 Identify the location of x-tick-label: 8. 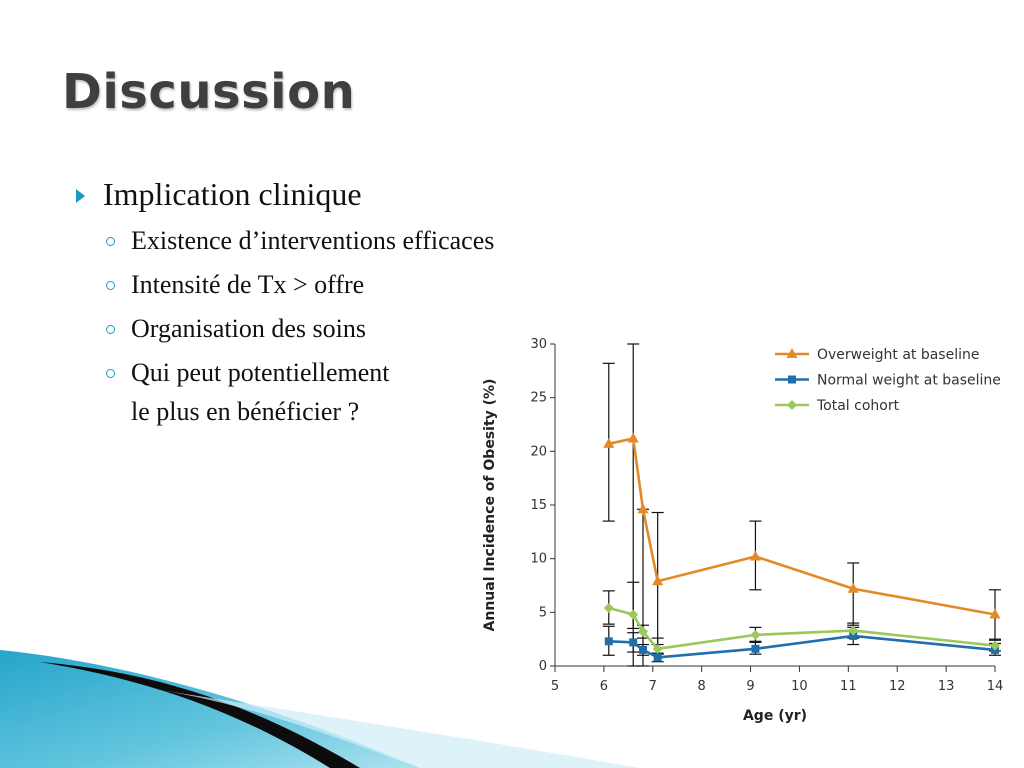
(702, 686).